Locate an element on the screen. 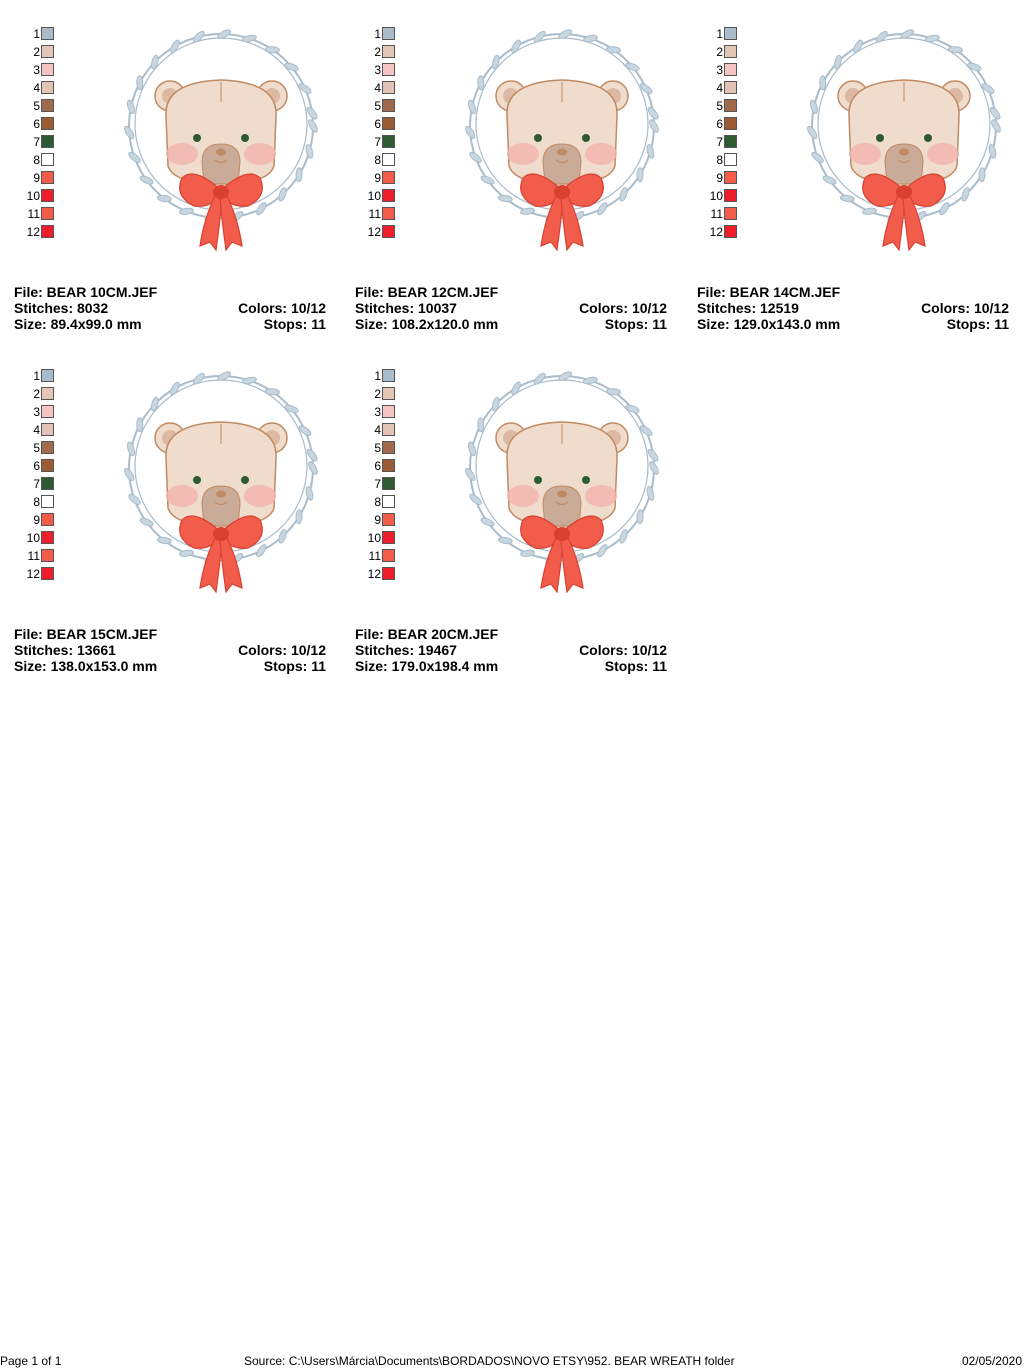 This screenshot has width=1024, height=1370. palette-row: 2 is located at coordinates (717, 53).